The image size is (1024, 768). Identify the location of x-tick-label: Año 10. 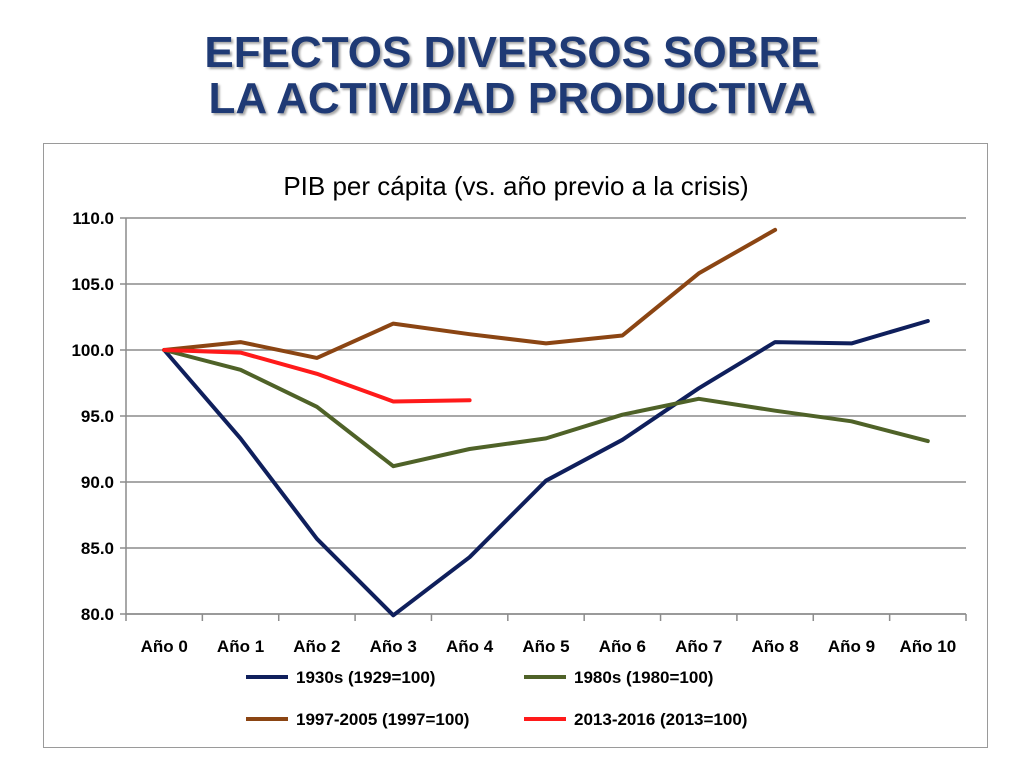
(927, 646).